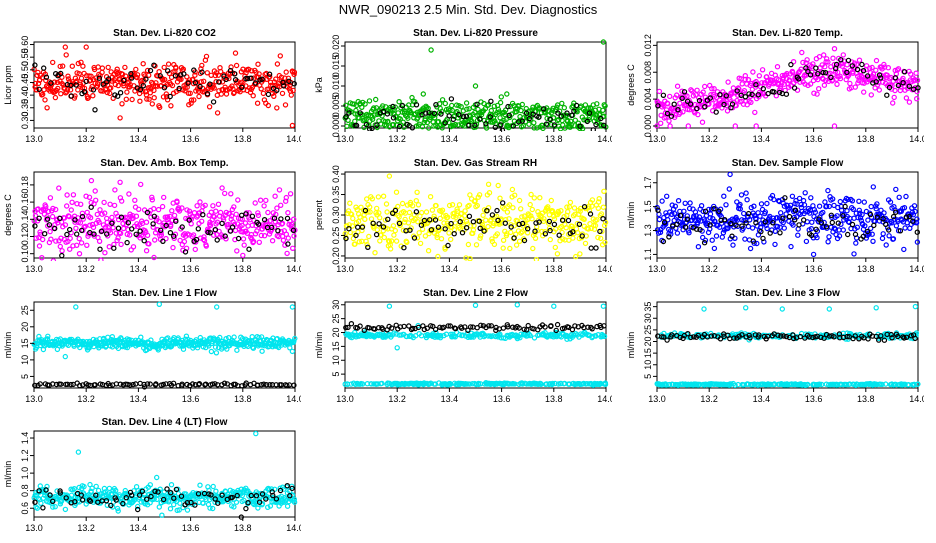 This screenshot has width=936, height=543. I want to click on y-tick-label: 0.008, so click(648, 72).